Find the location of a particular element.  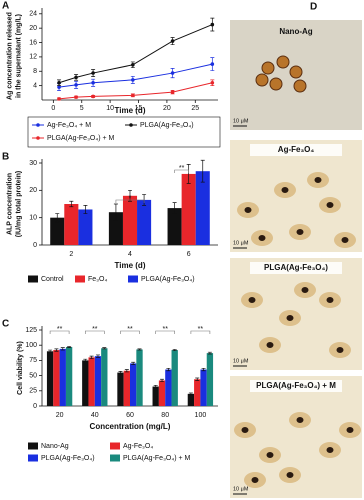

legend-label: Nano-Ag is located at coordinates (55, 446).